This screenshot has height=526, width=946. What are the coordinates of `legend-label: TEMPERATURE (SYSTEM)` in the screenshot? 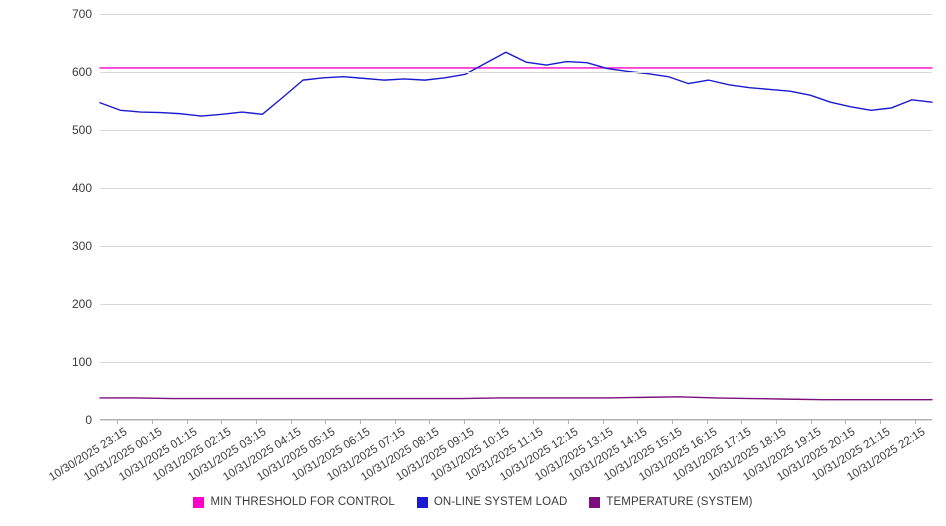 It's located at (679, 502).